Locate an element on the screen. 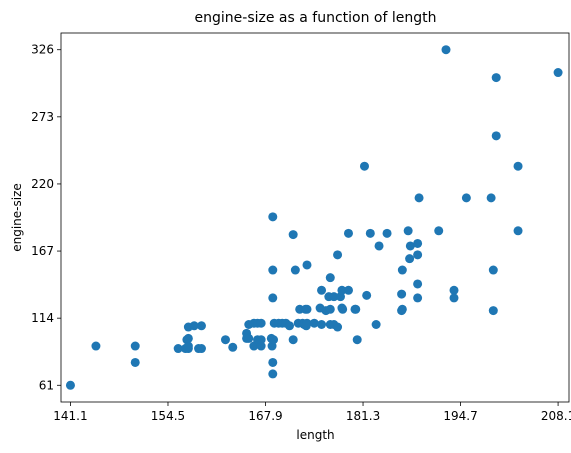  y-tick-label: 167 is located at coordinates (42, 251).